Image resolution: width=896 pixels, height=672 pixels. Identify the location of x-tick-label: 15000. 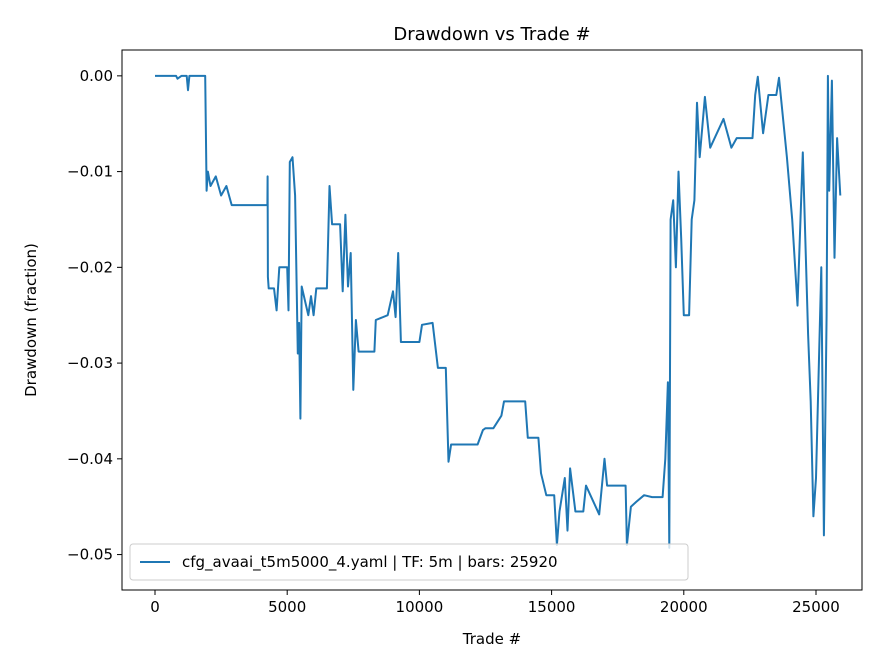
(552, 607).